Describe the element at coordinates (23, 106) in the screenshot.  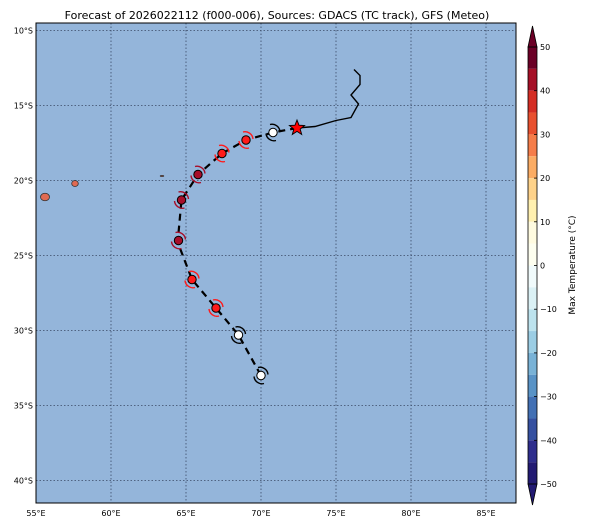
I see `latitude-tick-label: 15°S` at that location.